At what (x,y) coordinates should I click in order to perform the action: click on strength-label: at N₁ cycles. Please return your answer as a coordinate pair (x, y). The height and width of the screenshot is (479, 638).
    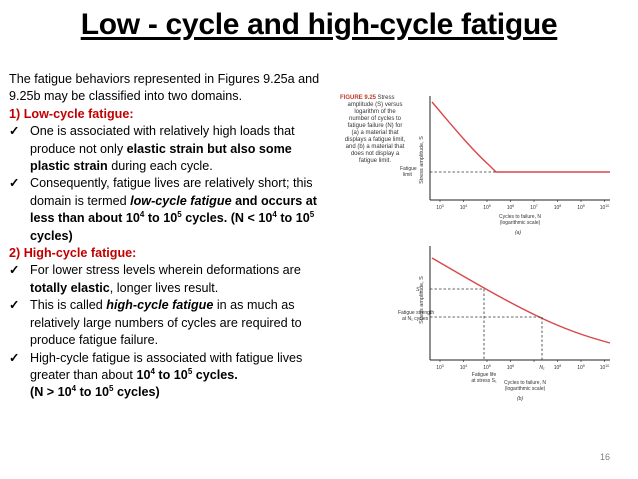
    Looking at the image, I should click on (415, 319).